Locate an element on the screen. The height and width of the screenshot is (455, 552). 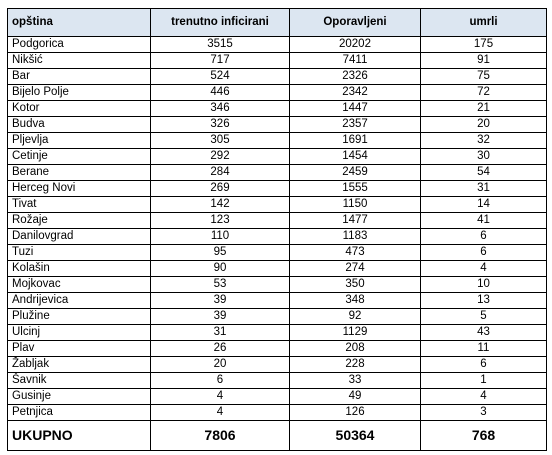
value-cell: 14 is located at coordinates (483, 204).